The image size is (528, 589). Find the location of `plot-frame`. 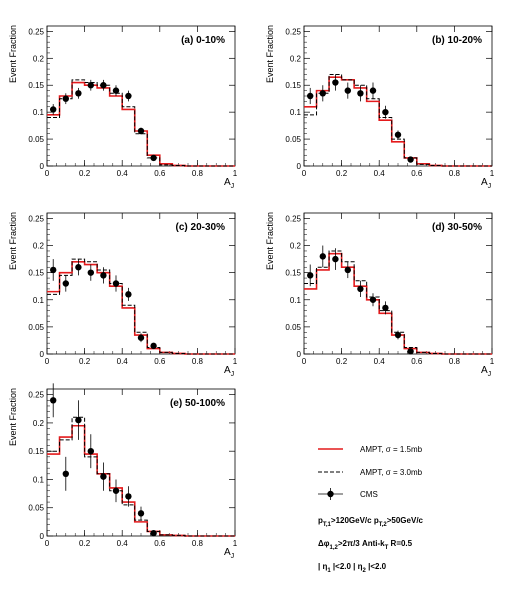

plot-frame is located at coordinates (141, 283).